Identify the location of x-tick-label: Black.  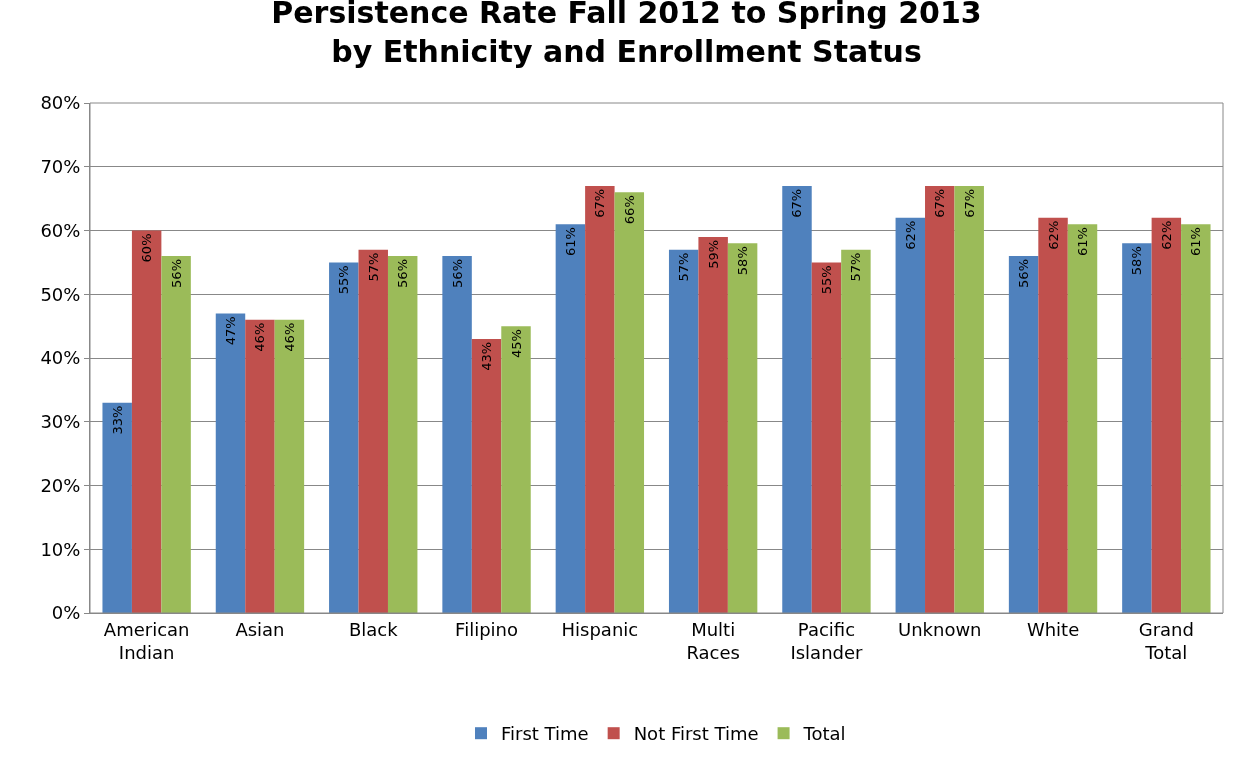
(373, 629).